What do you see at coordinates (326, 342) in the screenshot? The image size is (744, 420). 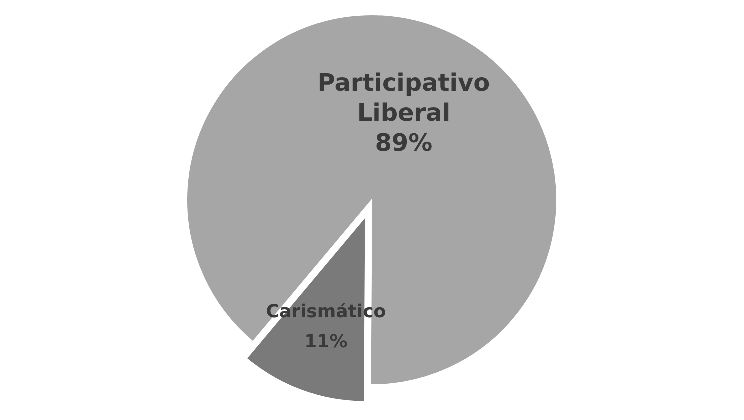 I see `data-label: 11%` at bounding box center [326, 342].